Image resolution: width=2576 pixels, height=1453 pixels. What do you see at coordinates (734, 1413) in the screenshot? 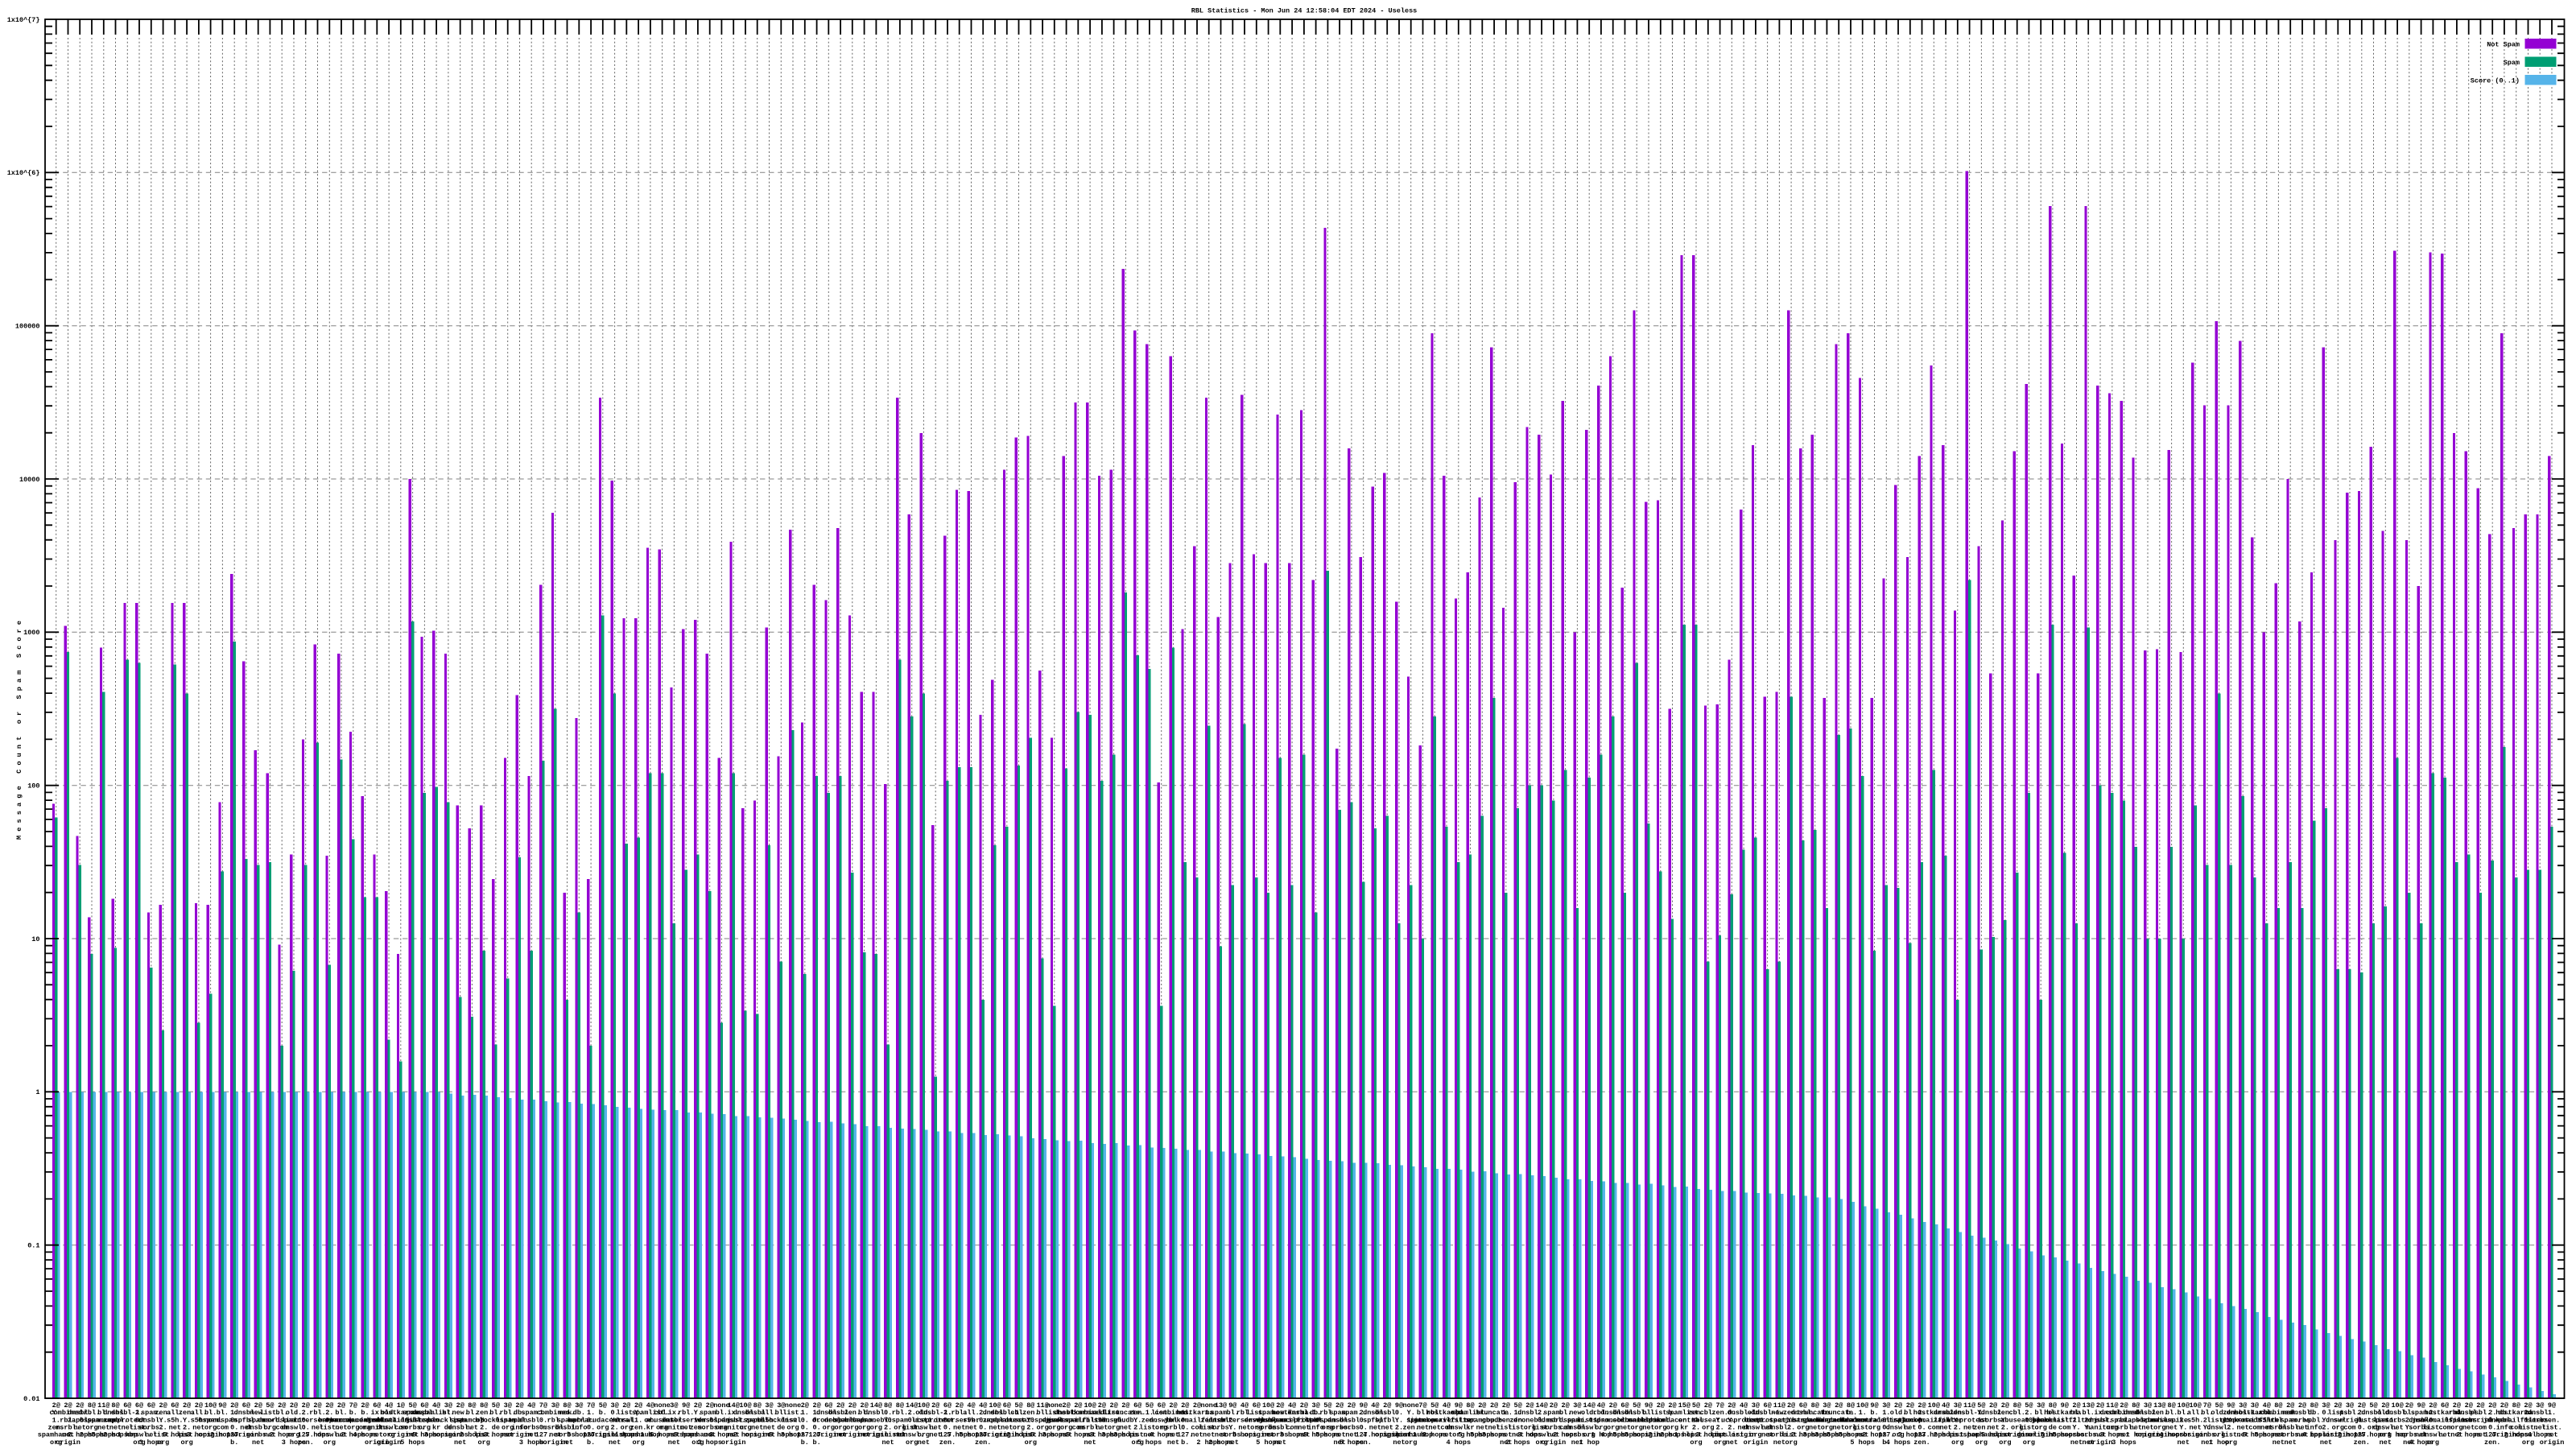
I see `svg-text: ix.` at bounding box center [734, 1413].